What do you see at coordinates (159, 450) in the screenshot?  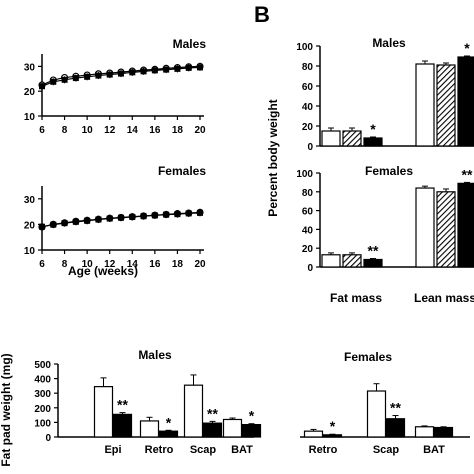 I see `category-label: Retro` at bounding box center [159, 450].